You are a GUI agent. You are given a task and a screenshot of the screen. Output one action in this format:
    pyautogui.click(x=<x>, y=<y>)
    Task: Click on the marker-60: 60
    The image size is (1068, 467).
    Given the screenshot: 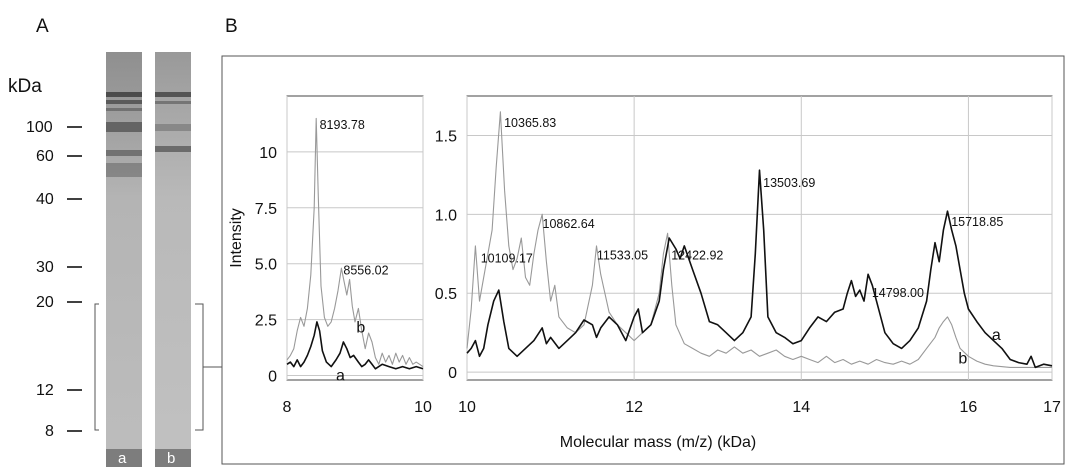 What is the action you would take?
    pyautogui.click(x=45, y=156)
    